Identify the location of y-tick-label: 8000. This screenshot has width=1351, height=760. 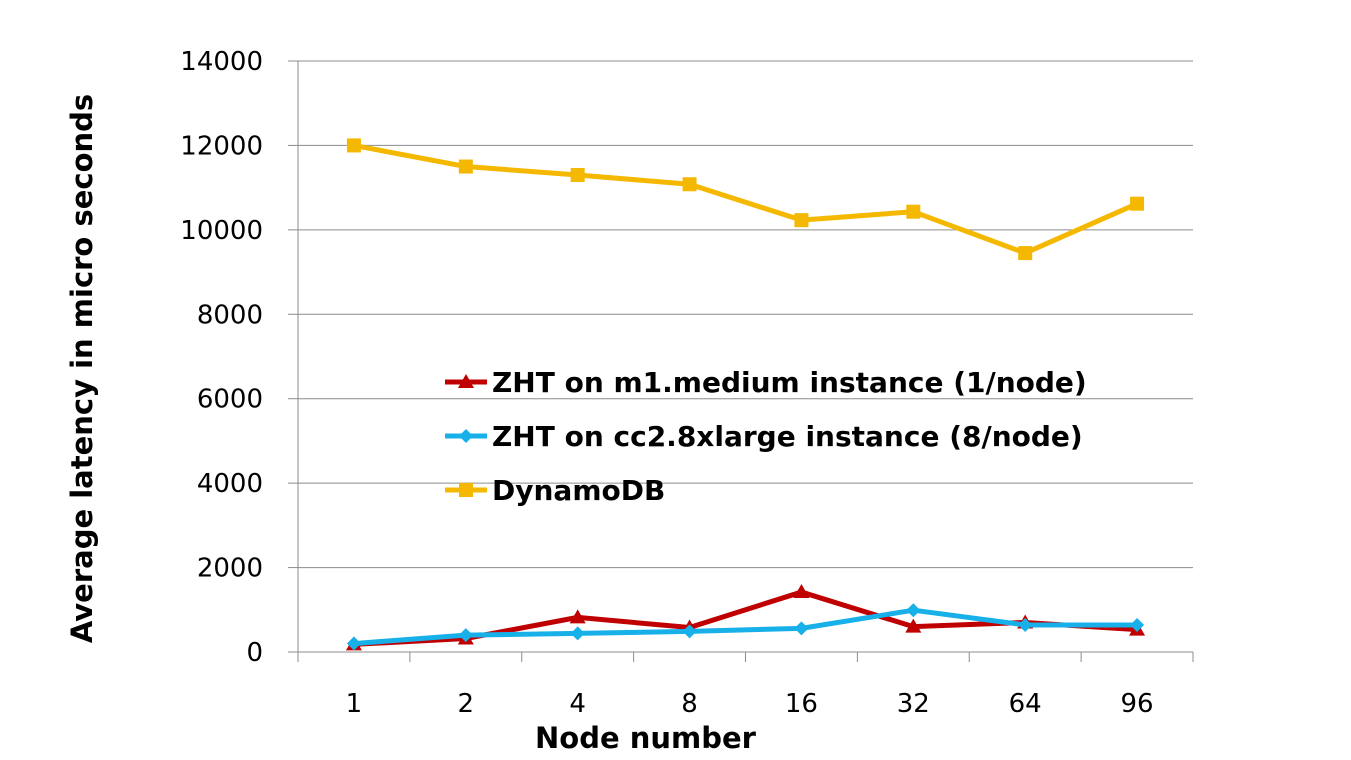
(230, 315).